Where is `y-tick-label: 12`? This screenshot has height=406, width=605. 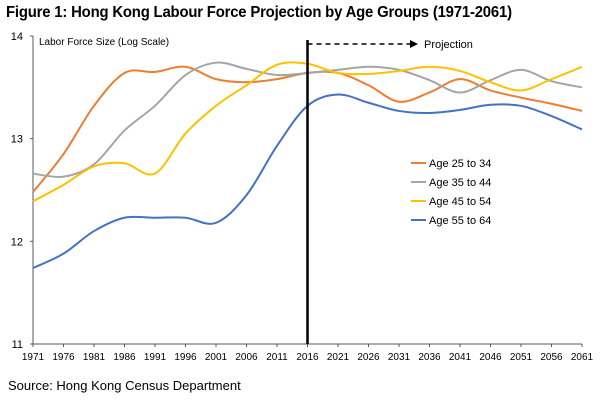 y-tick-label: 12 is located at coordinates (17, 242).